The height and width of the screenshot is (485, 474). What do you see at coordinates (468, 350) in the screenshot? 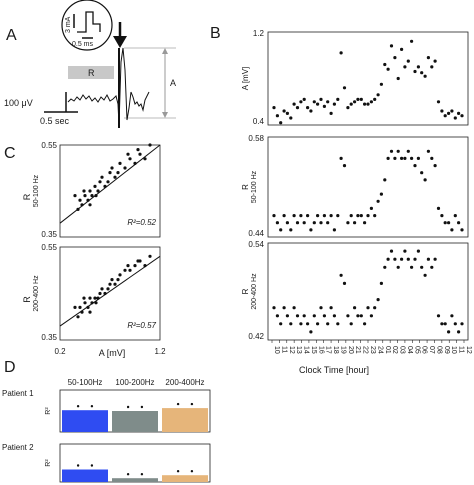
I see `b-xtick-label: 12` at bounding box center [468, 350].